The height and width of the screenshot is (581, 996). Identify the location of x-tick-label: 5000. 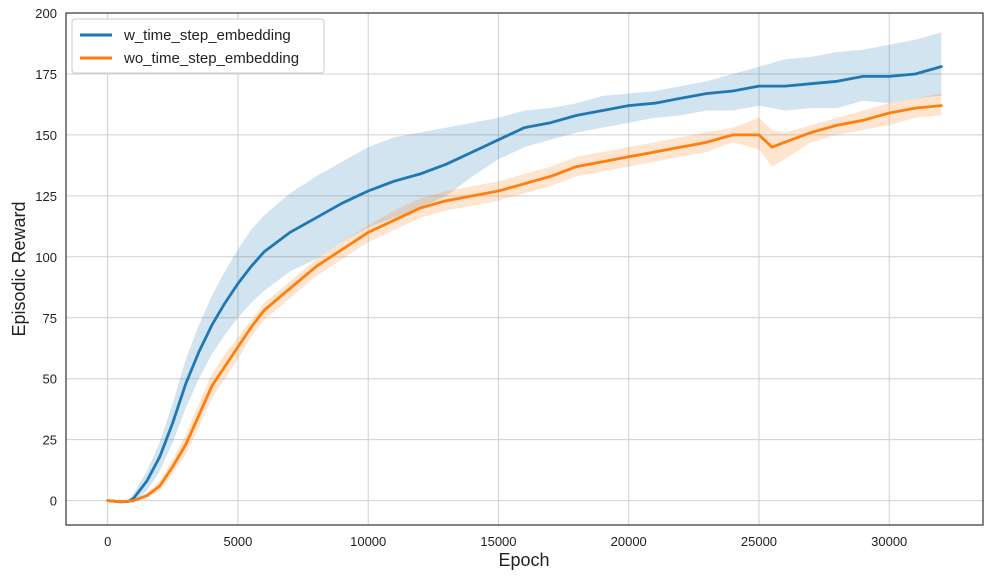
(237, 541).